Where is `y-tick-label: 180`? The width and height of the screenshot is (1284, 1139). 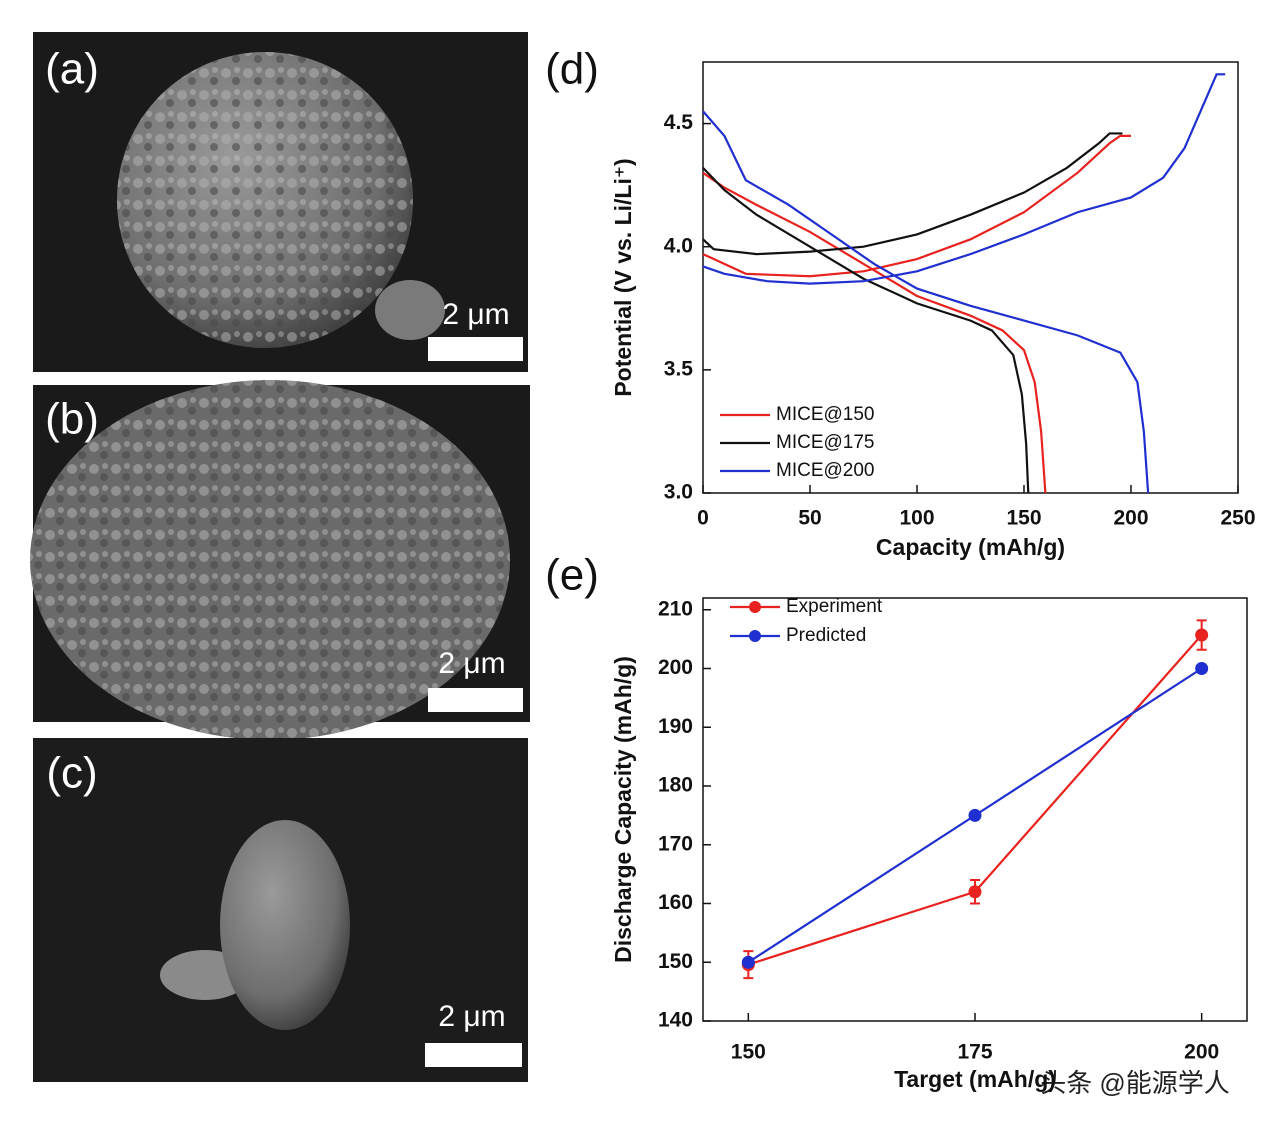
y-tick-label: 180 is located at coordinates (675, 785).